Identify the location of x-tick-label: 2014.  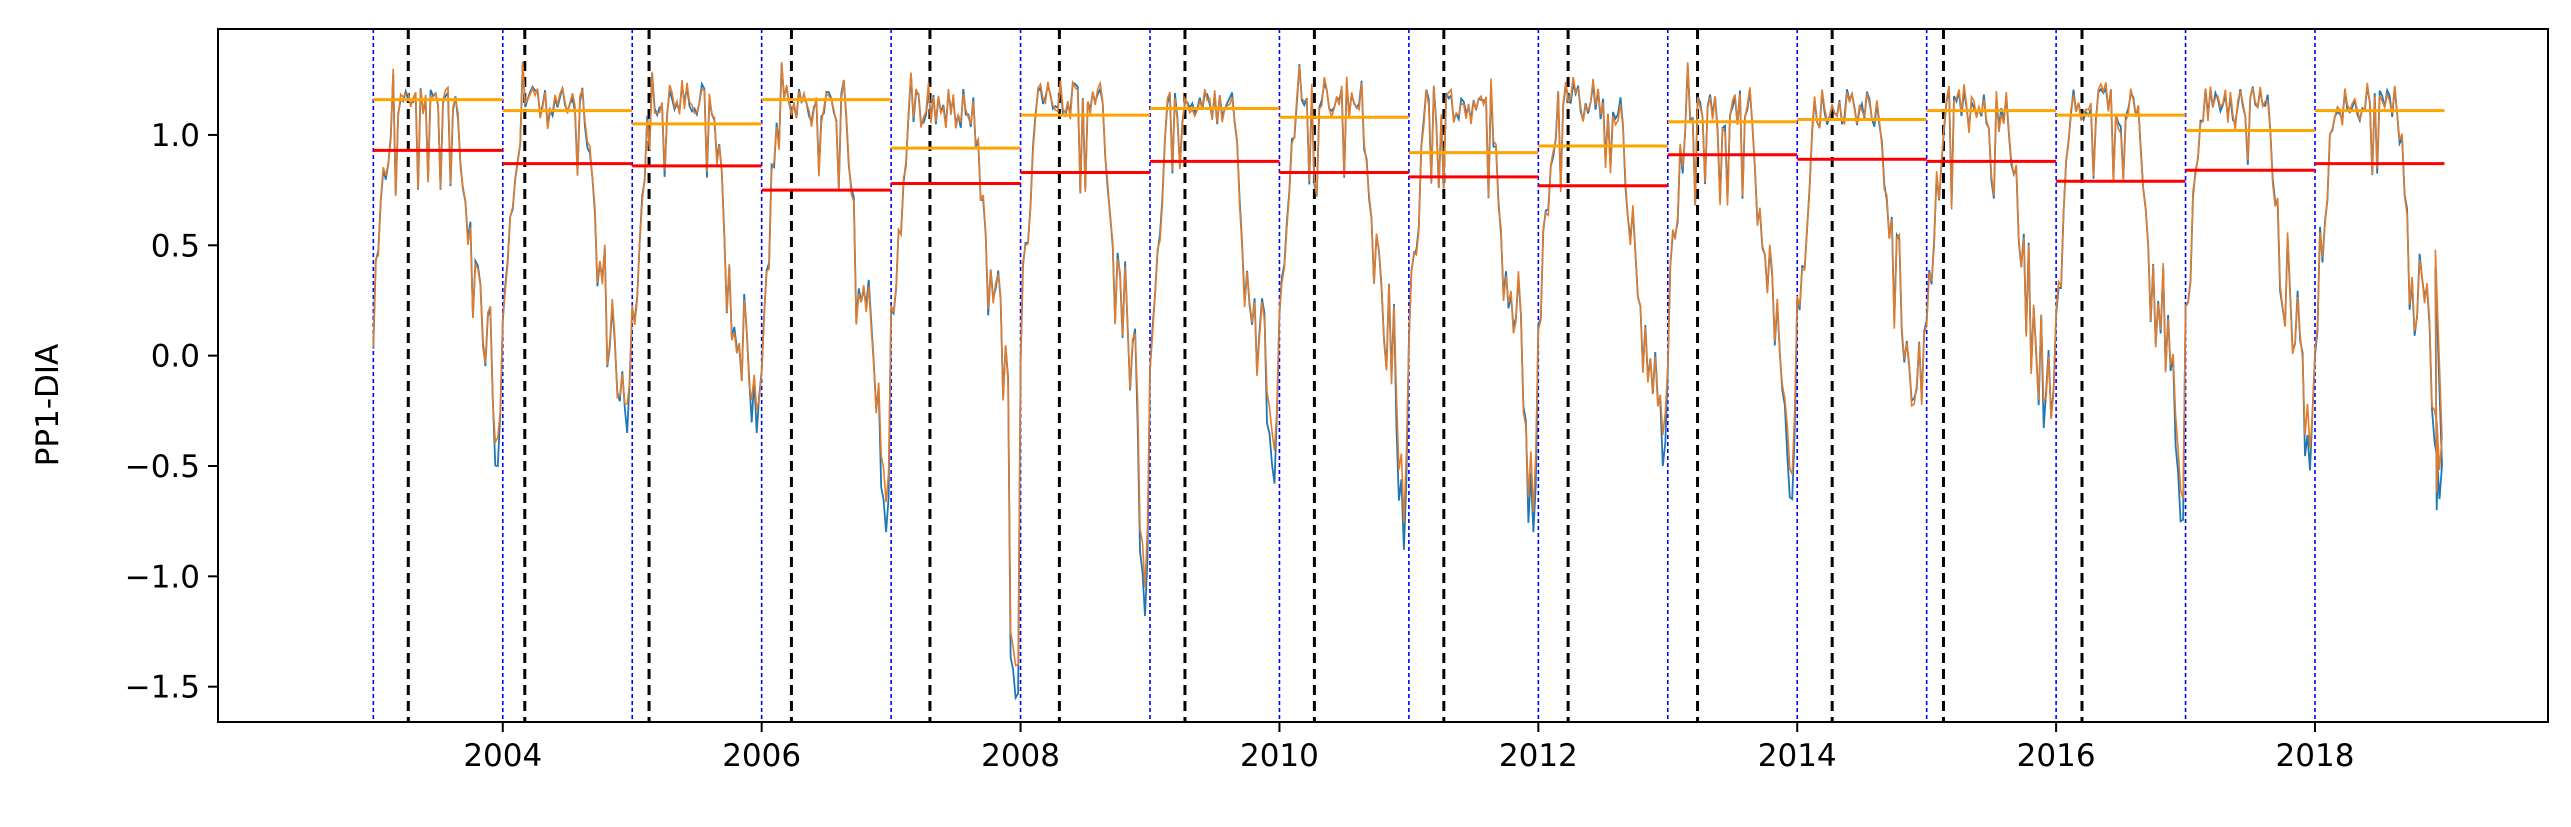
(1797, 756).